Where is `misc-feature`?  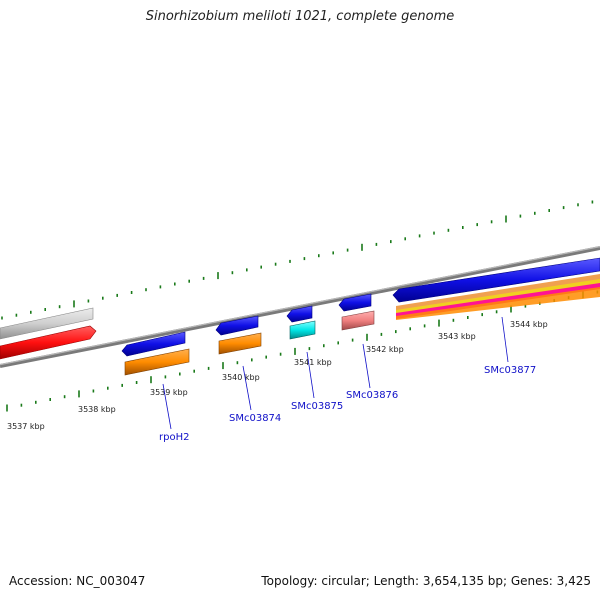
misc-feature is located at coordinates (48, 342).